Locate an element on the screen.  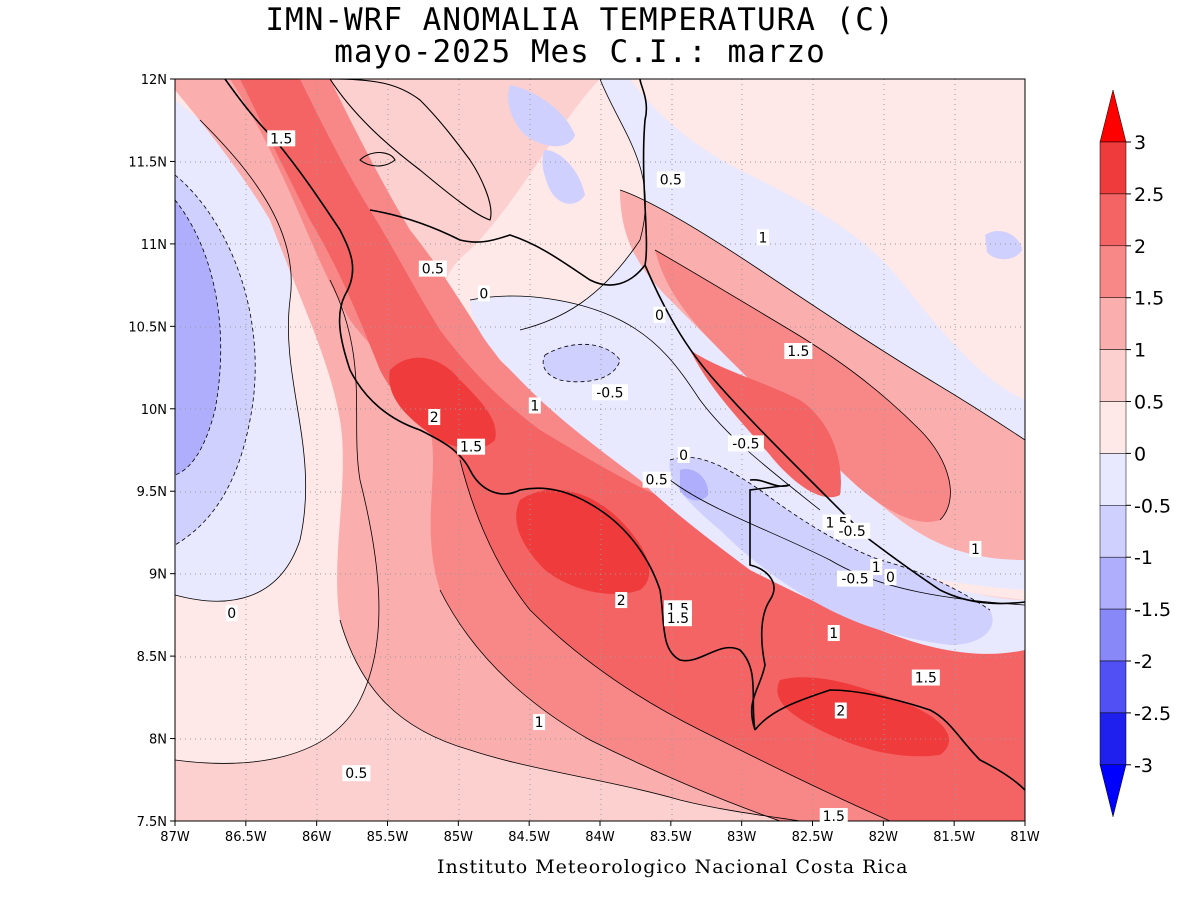
colorbar-label: -2.5 is located at coordinates (1152, 714).